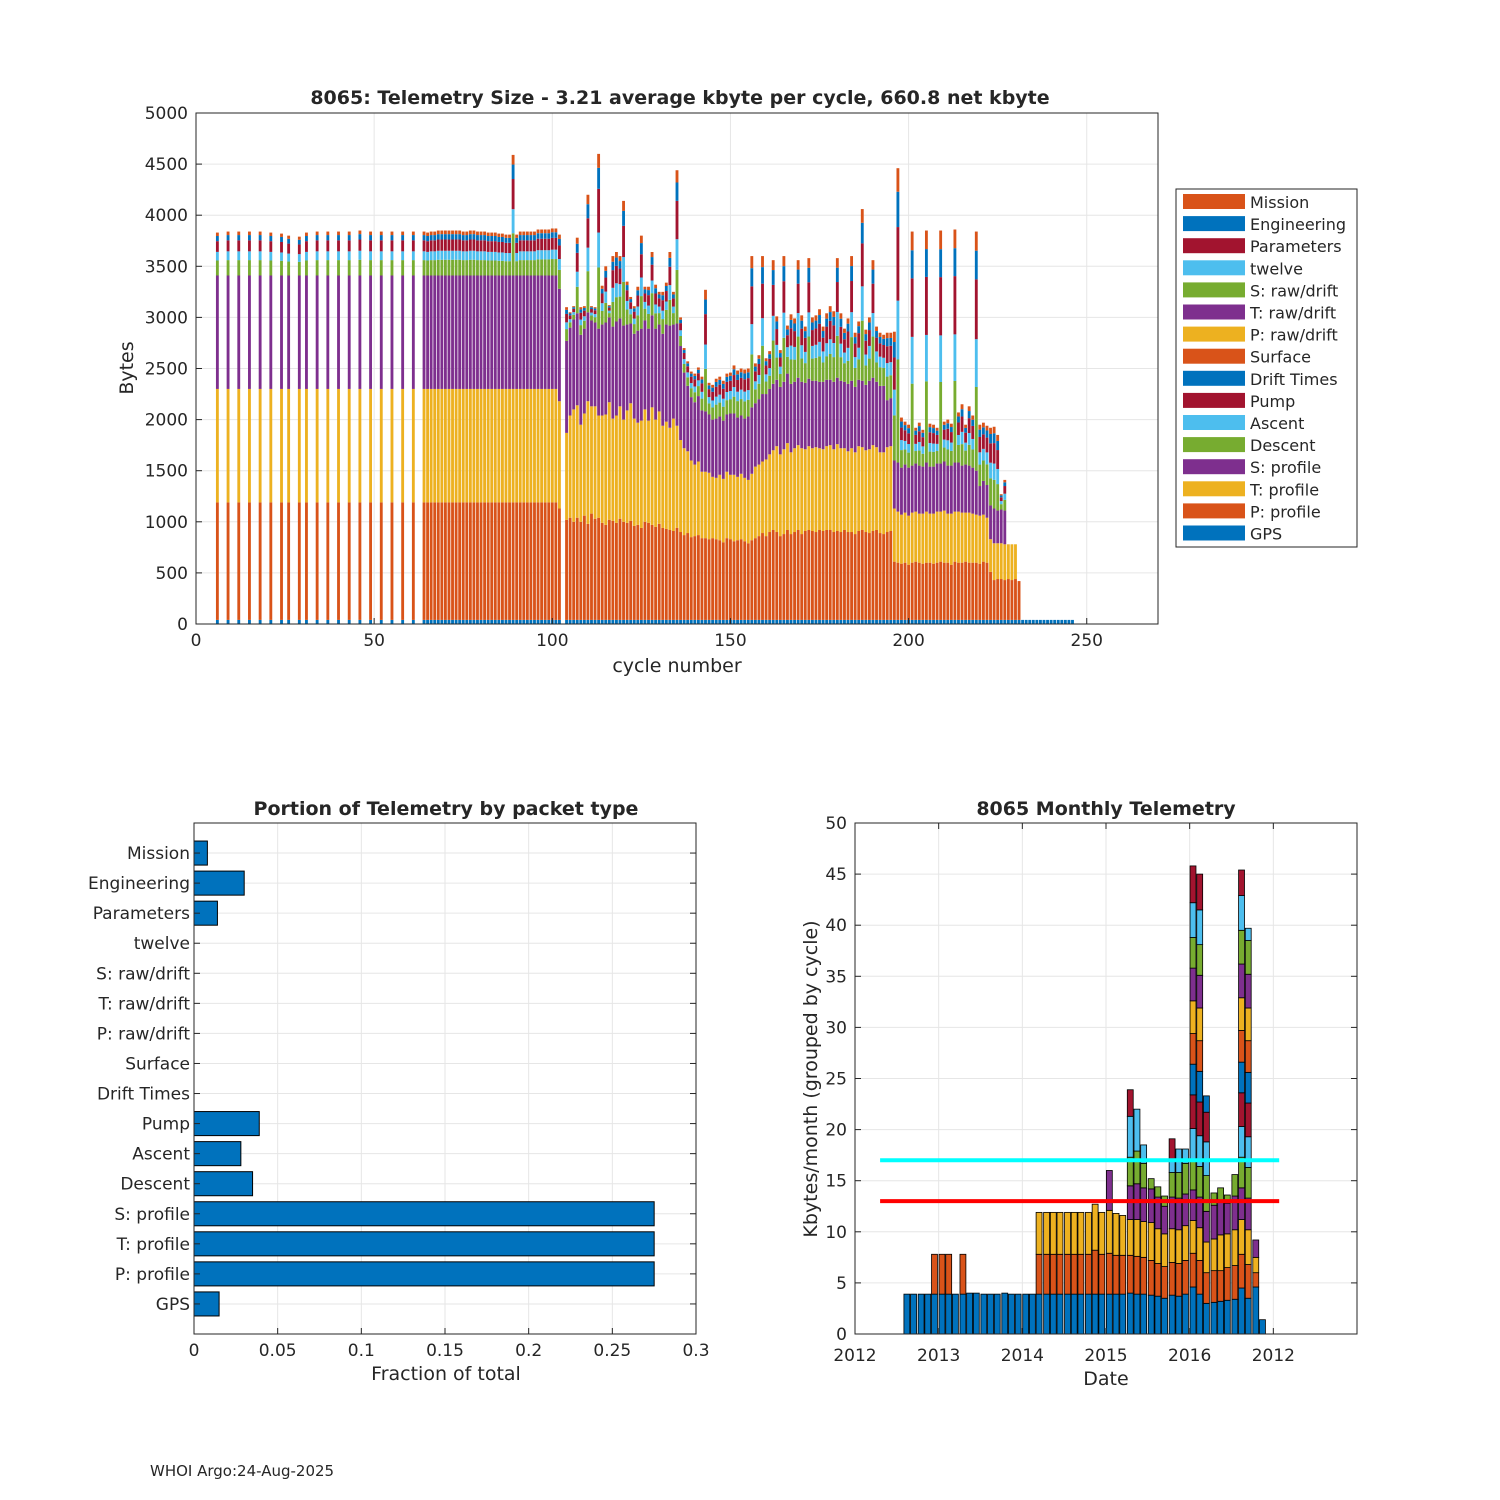 The height and width of the screenshot is (1500, 1500). What do you see at coordinates (166, 523) in the screenshot?
I see `y-tick-label: 1000` at bounding box center [166, 523].